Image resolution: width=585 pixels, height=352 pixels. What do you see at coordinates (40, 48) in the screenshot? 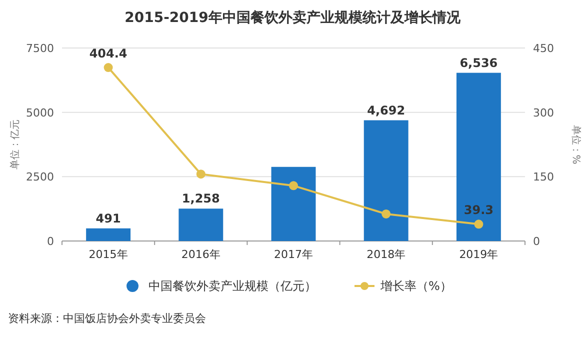
I see `y-tick-label: 7500` at bounding box center [40, 48].